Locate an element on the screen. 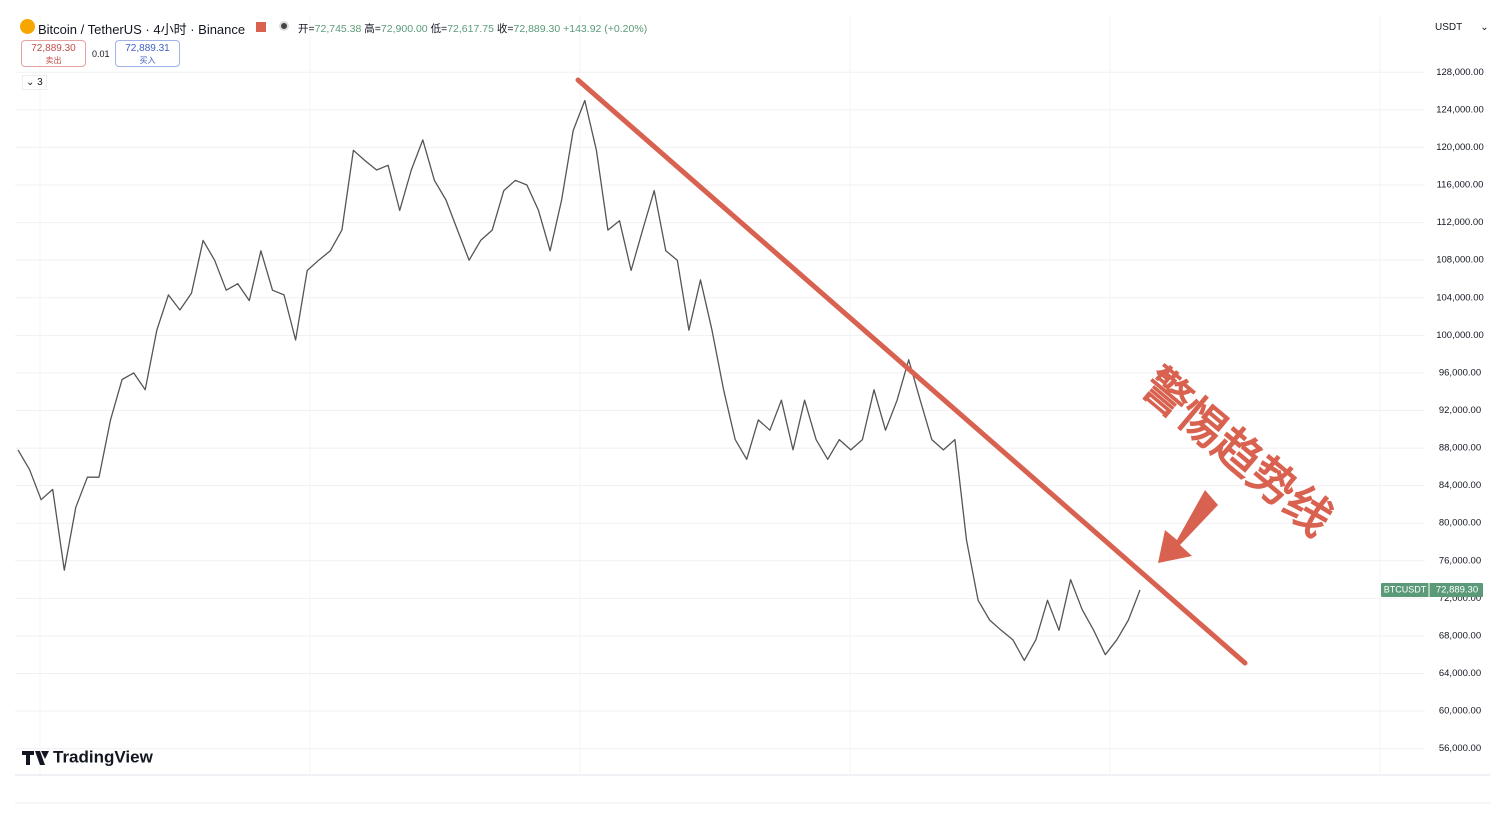  y-tick-label: 72,000.00 is located at coordinates (1460, 598).